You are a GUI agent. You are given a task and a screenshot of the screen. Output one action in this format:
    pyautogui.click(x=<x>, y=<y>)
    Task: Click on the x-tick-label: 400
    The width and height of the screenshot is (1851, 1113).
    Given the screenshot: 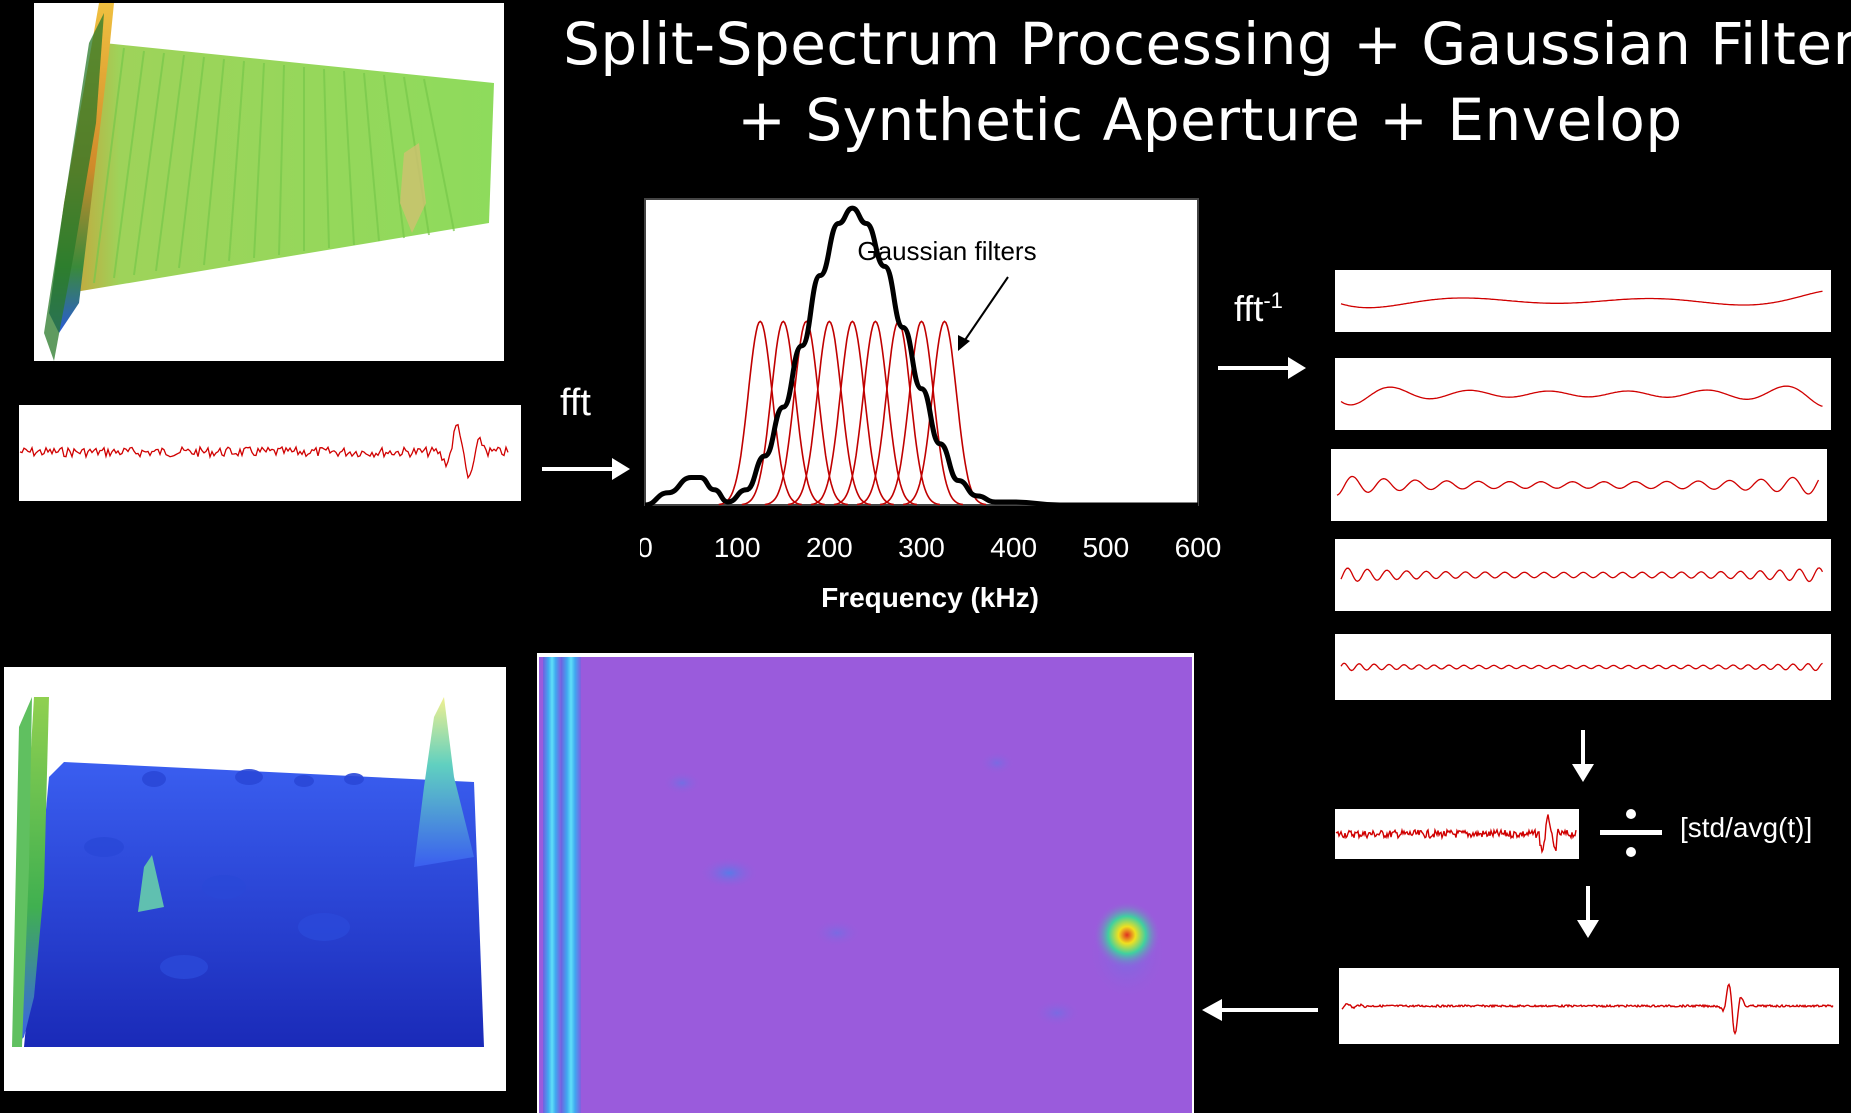 What is the action you would take?
    pyautogui.click(x=1013, y=547)
    